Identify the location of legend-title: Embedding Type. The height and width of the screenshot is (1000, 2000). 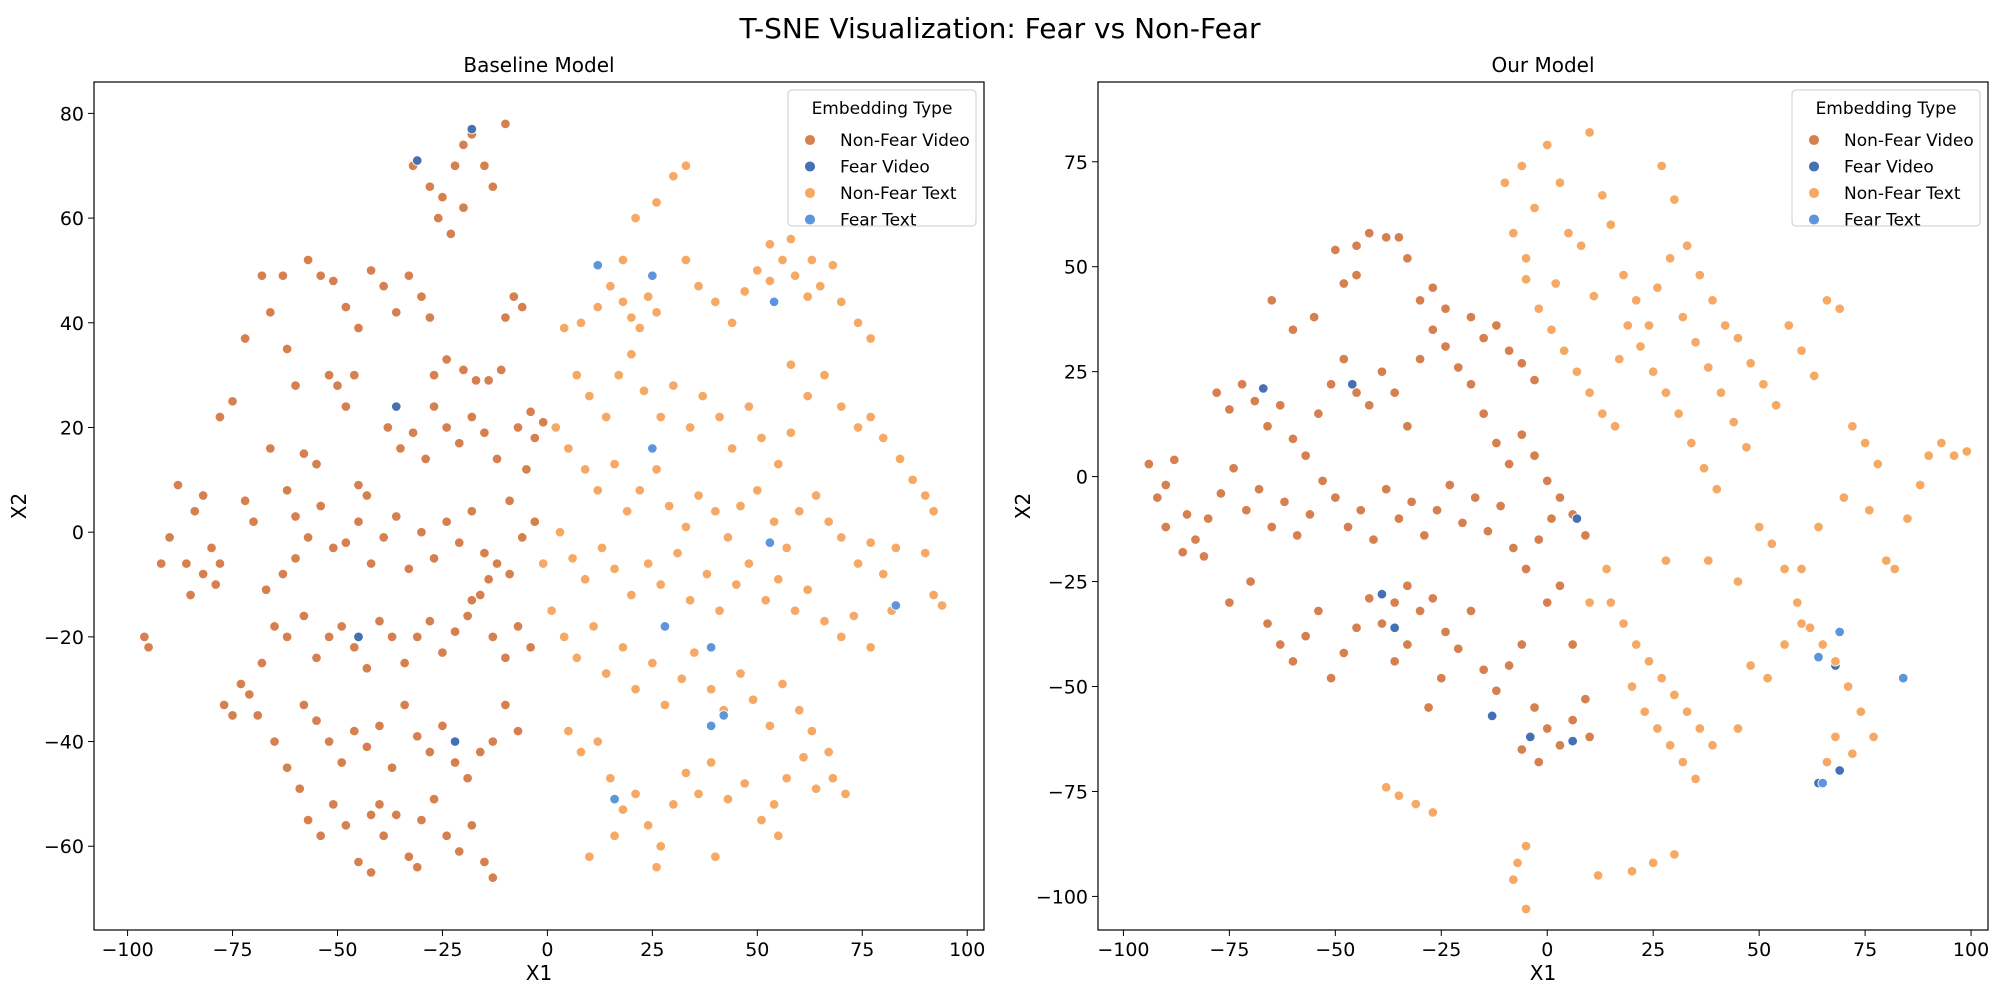
(1886, 109).